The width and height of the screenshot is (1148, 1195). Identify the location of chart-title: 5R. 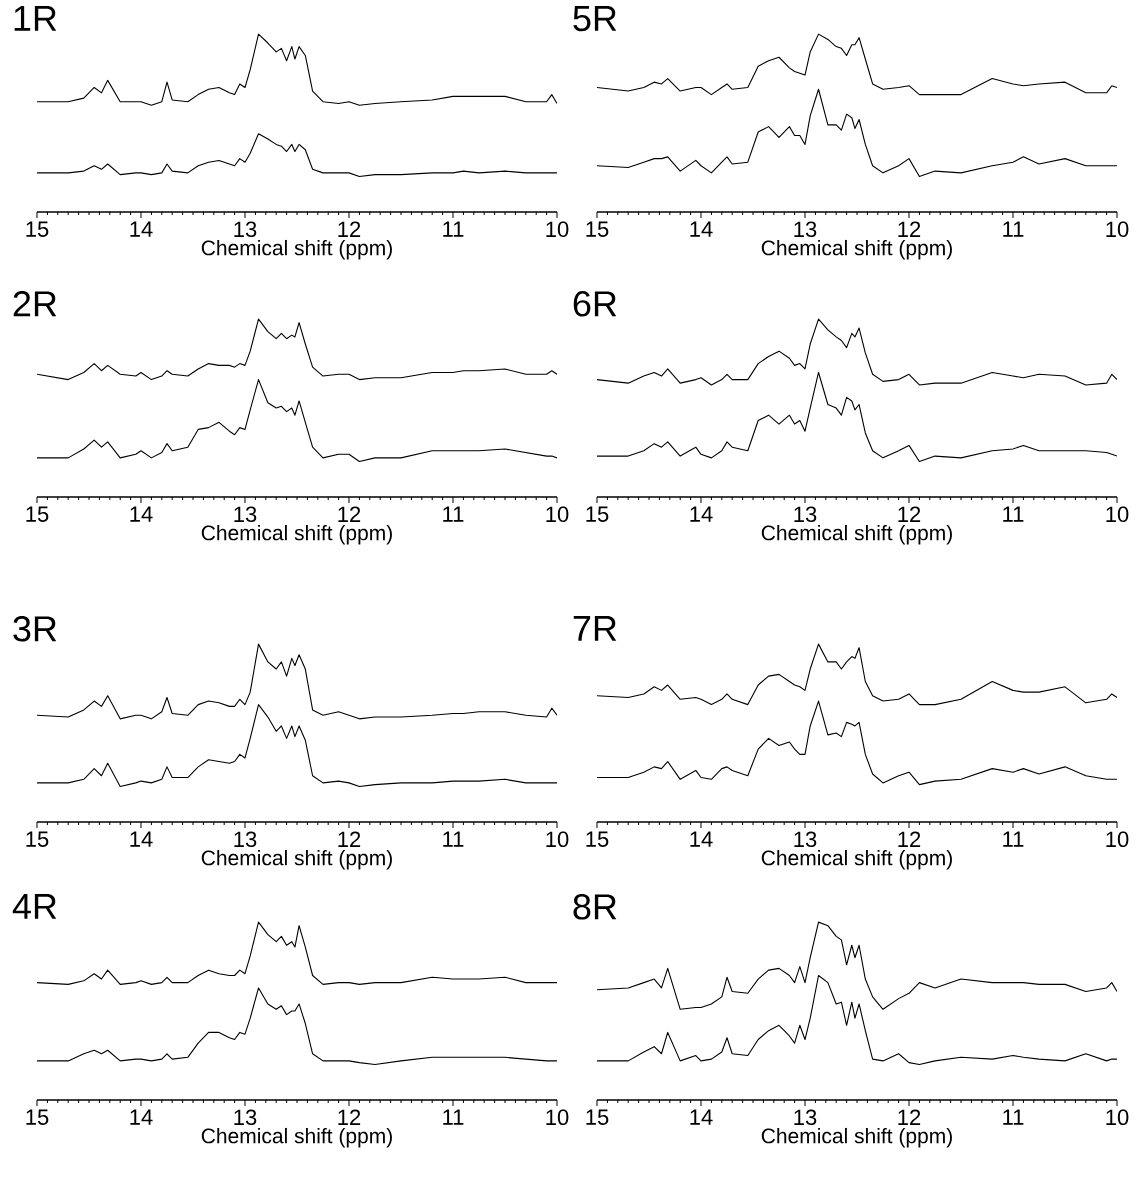
(595, 19).